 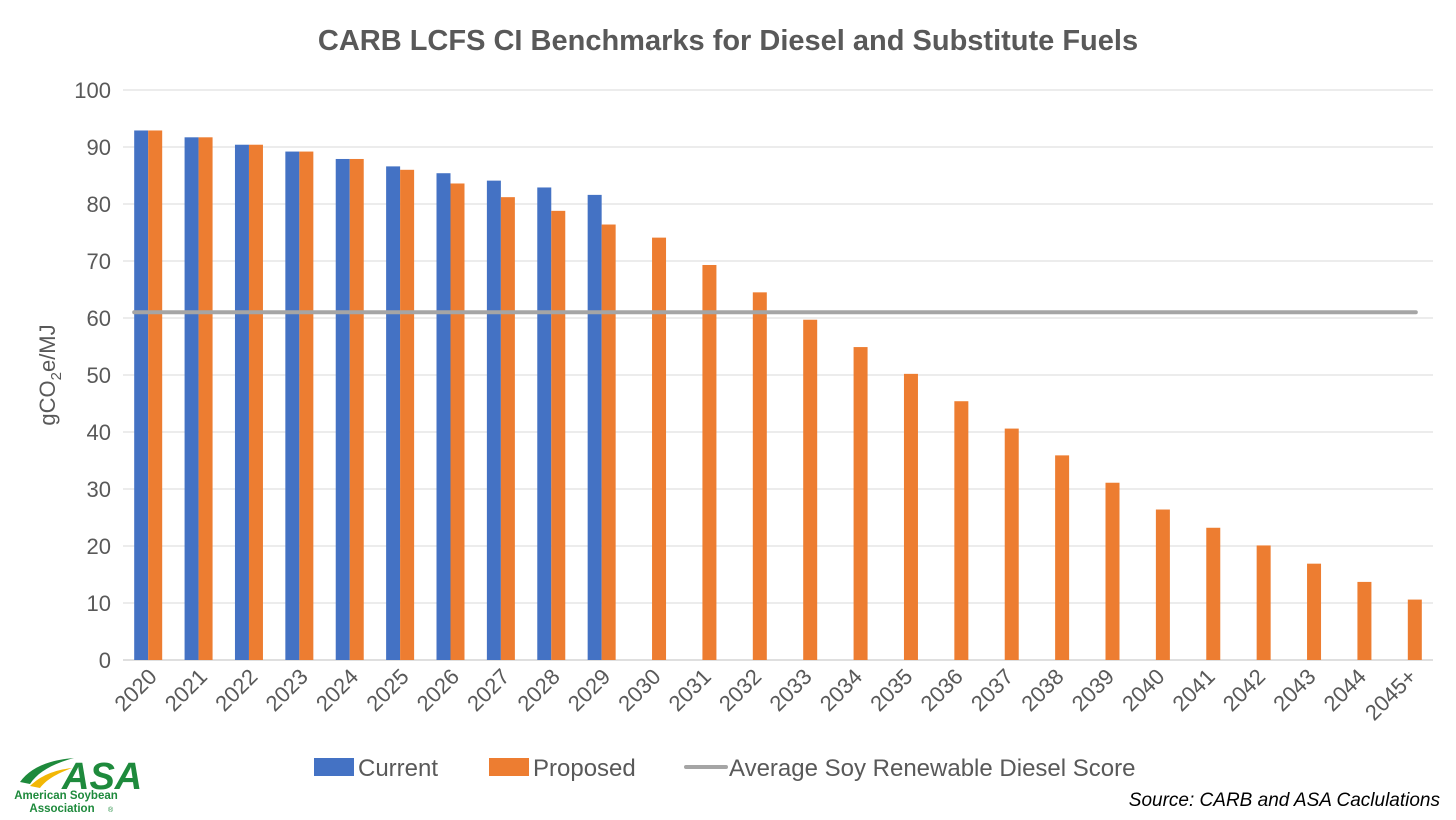 What do you see at coordinates (932, 768) in the screenshot?
I see `legend-label-average-soy-renewable-diesel-score: Average Soy Renewable Diesel Score` at bounding box center [932, 768].